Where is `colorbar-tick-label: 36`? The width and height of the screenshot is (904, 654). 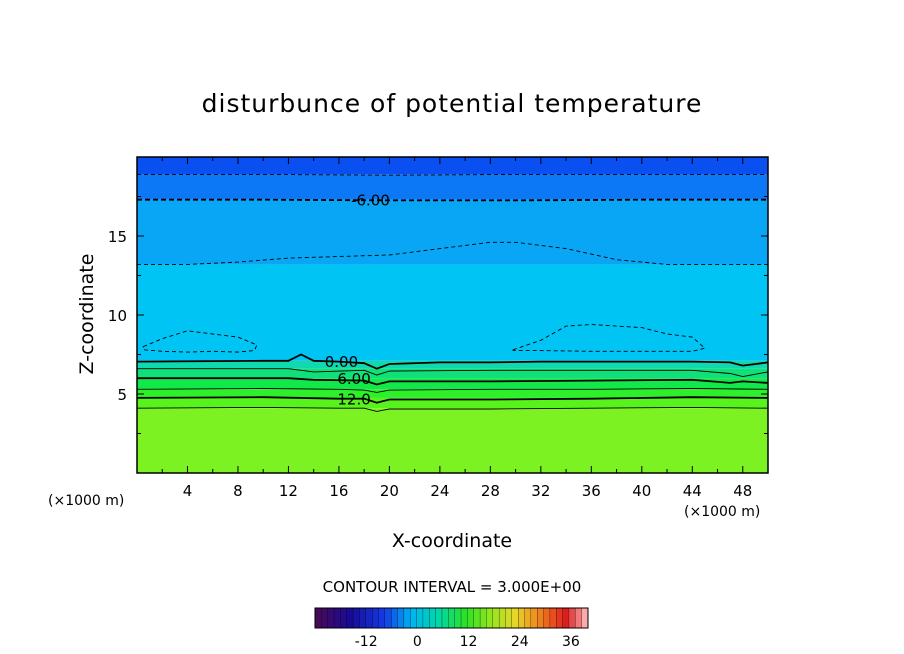
colorbar-tick-label: 36 is located at coordinates (571, 642).